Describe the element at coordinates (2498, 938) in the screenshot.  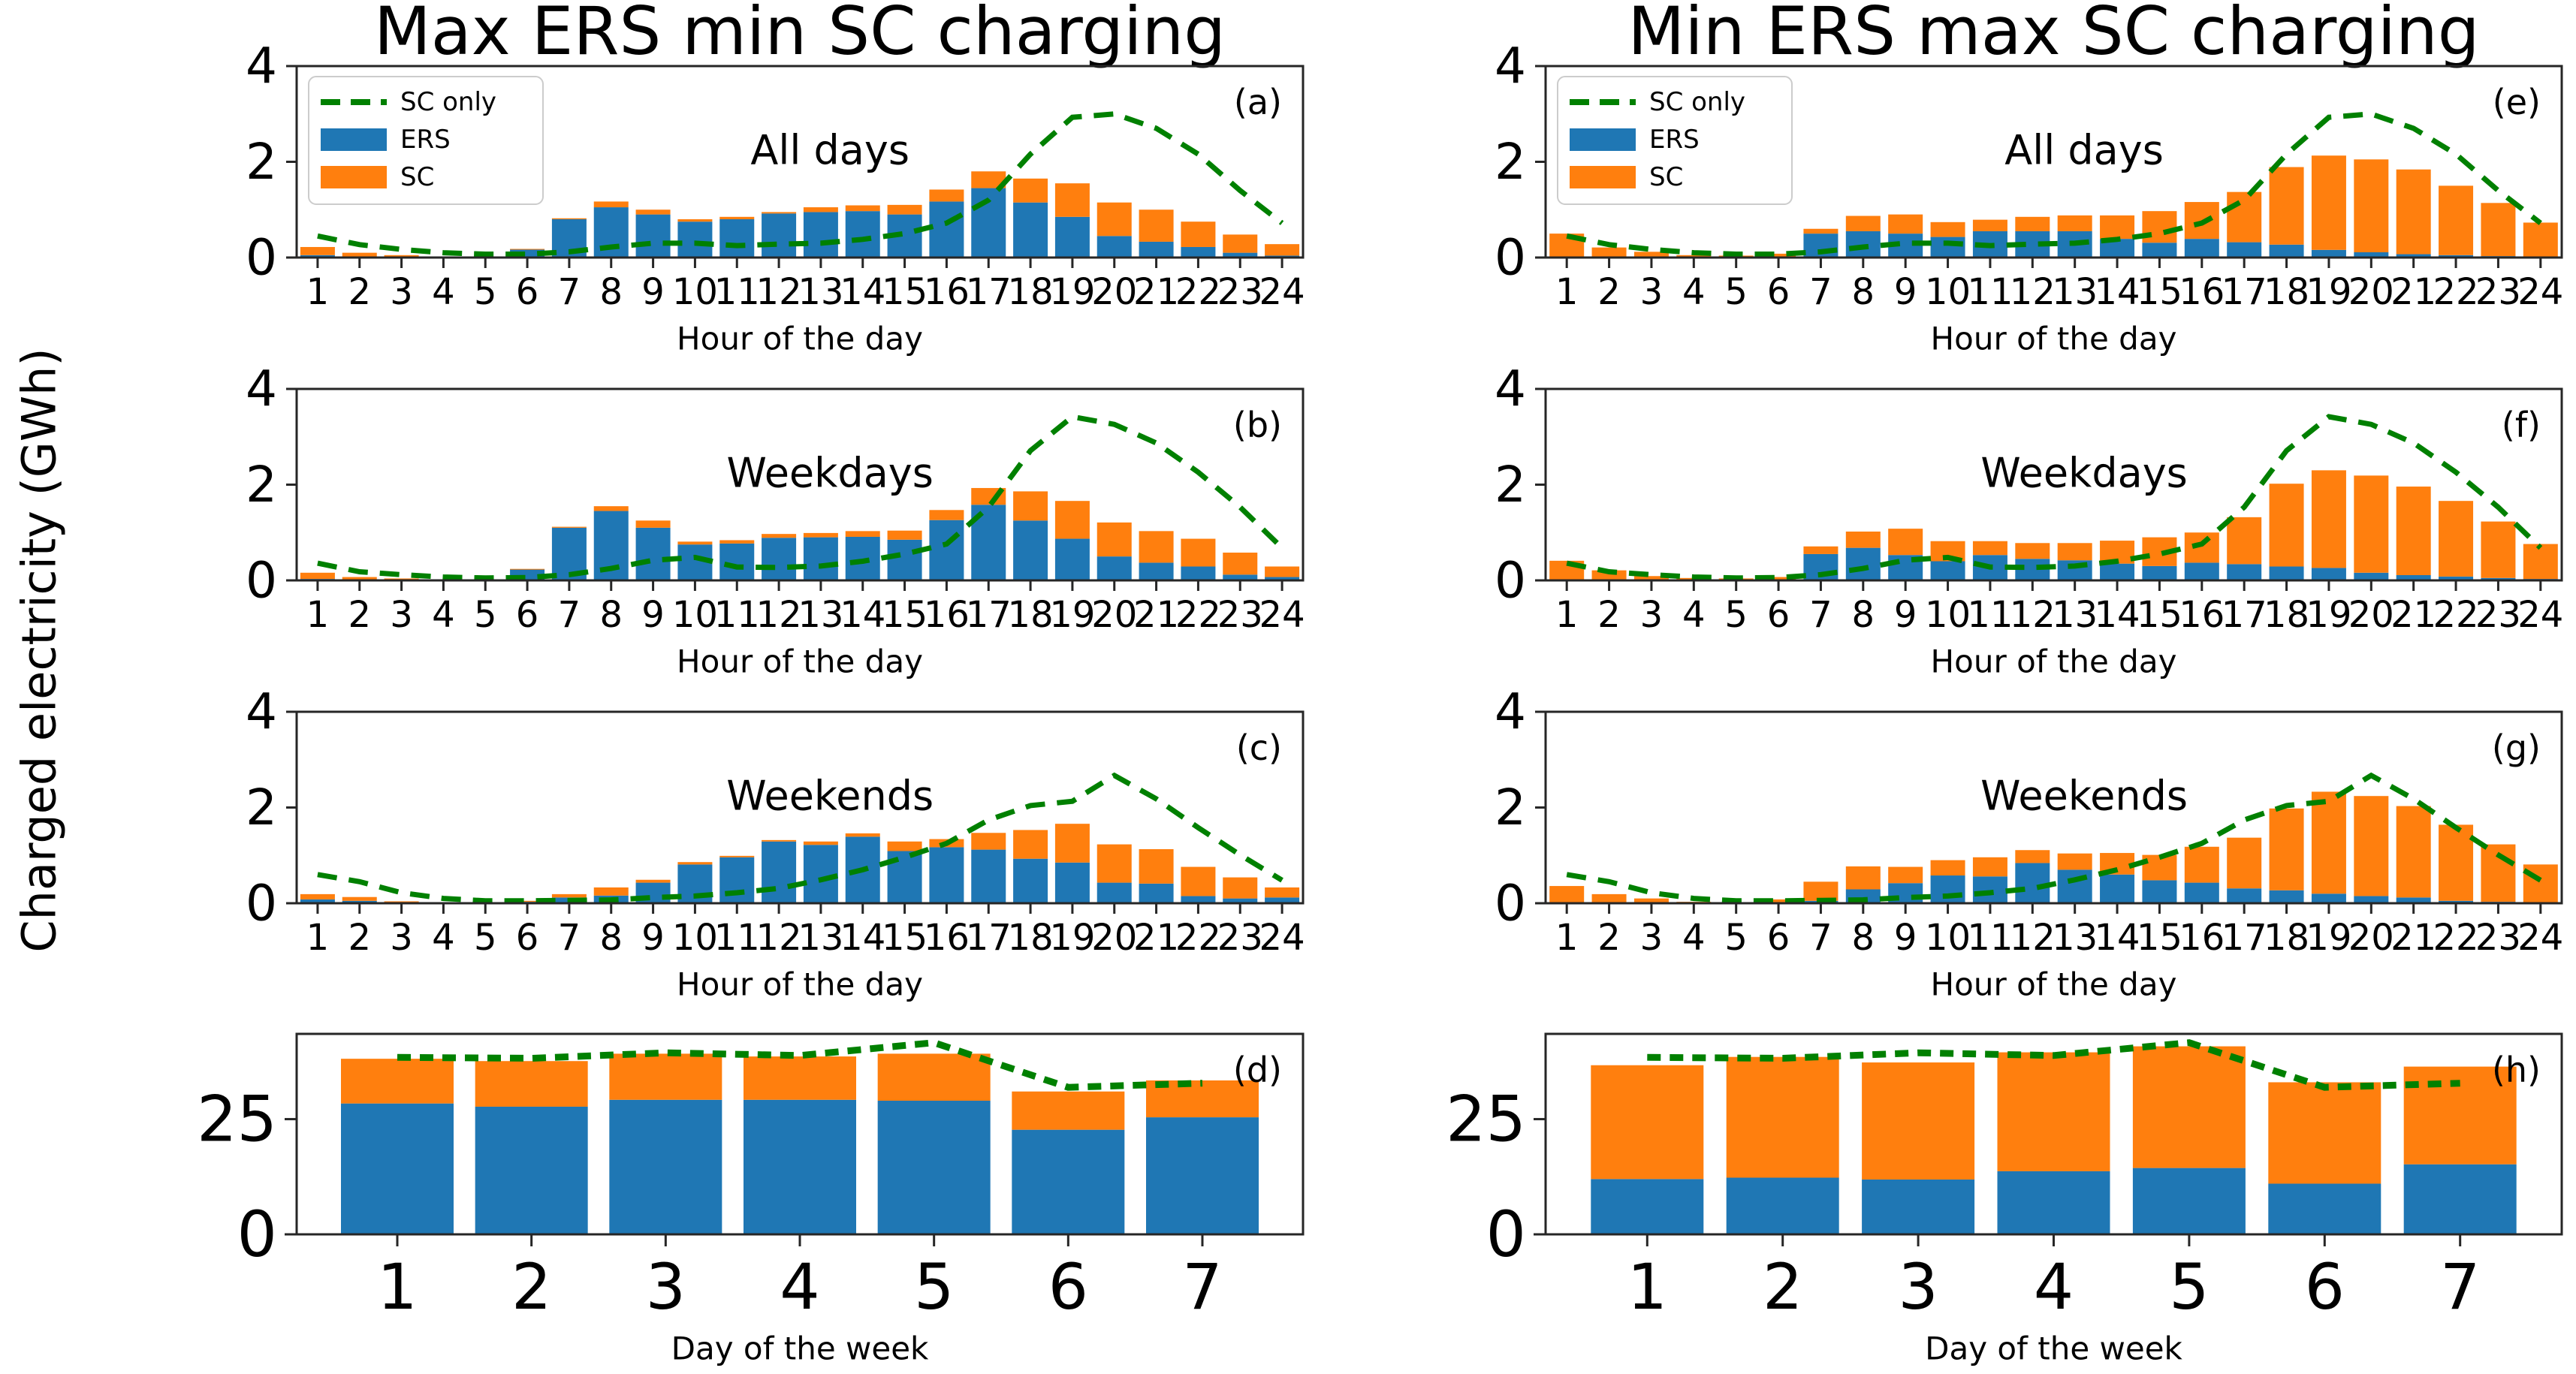
I see `x-tick-label: 23` at that location.